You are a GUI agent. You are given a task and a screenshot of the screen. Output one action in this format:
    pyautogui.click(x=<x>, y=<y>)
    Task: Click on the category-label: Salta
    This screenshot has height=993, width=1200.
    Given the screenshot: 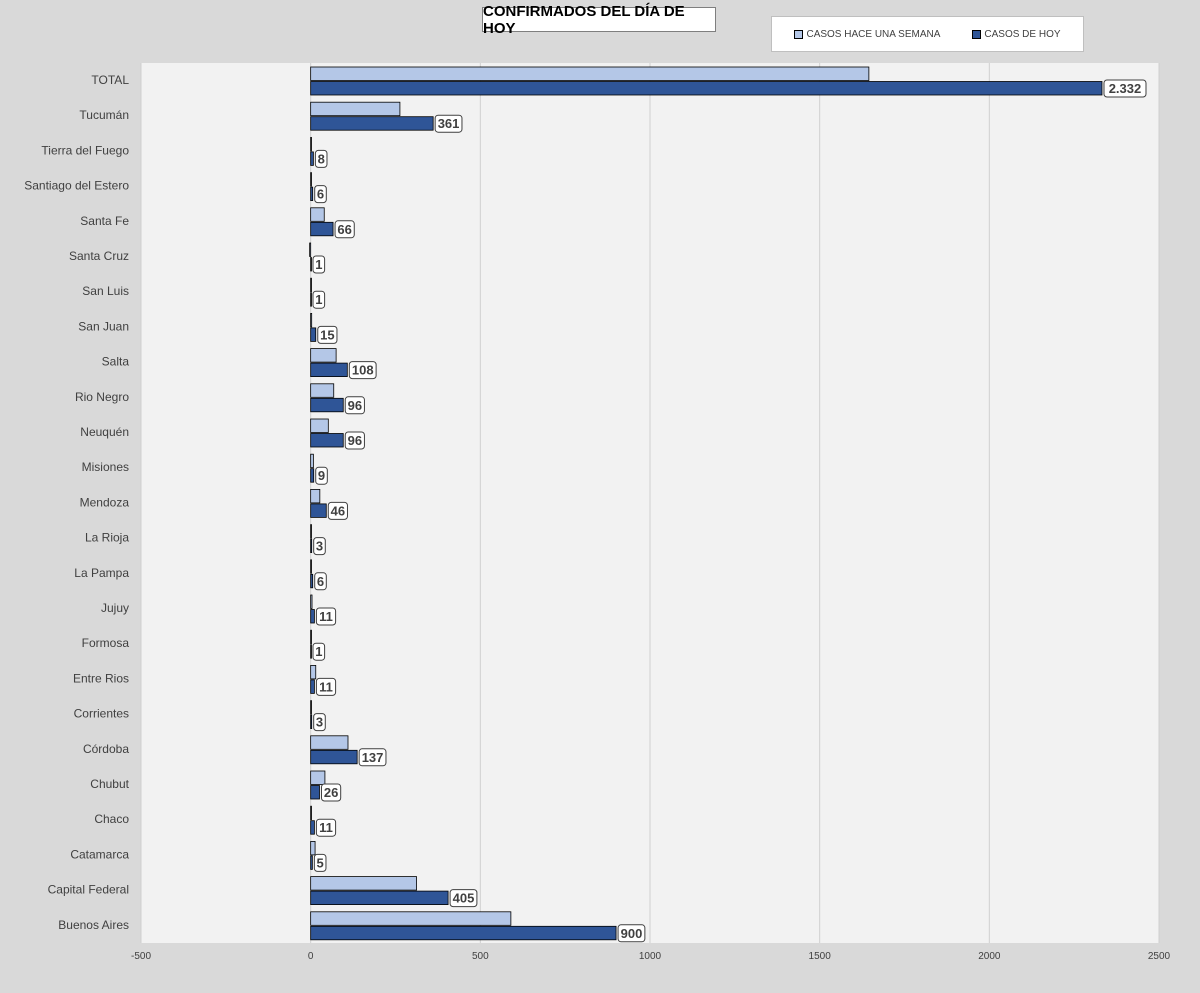 What is the action you would take?
    pyautogui.click(x=116, y=362)
    